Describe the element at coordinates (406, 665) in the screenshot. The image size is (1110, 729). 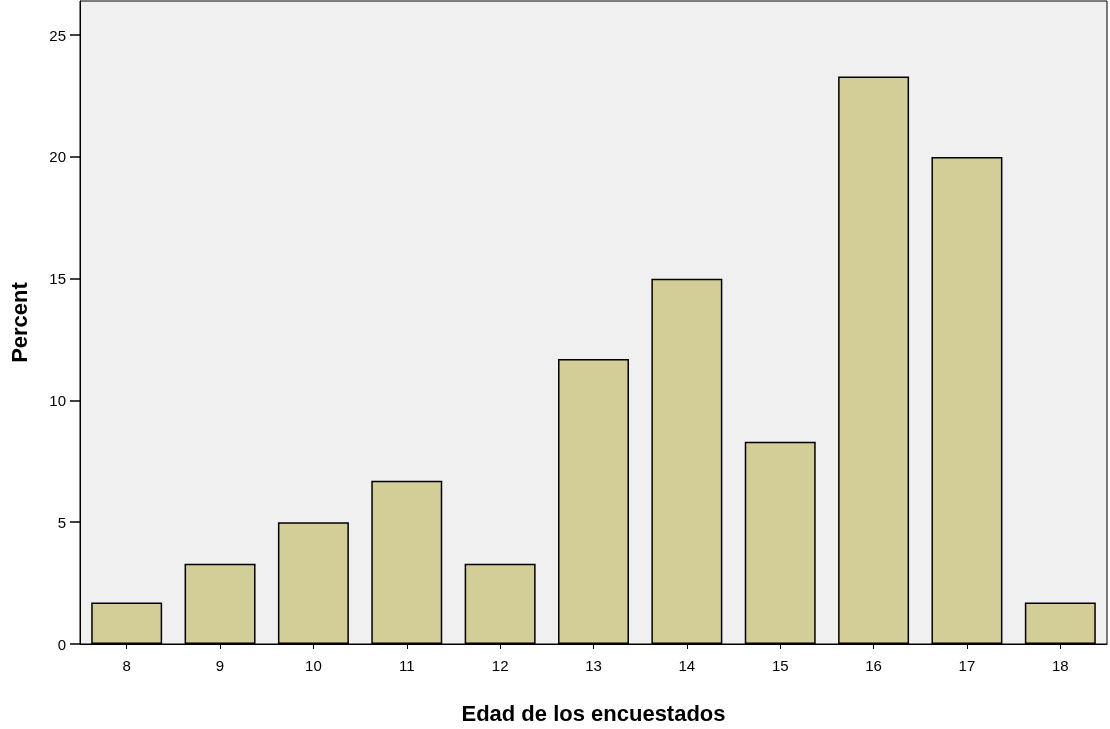
I see `x-tick-label: 11` at that location.